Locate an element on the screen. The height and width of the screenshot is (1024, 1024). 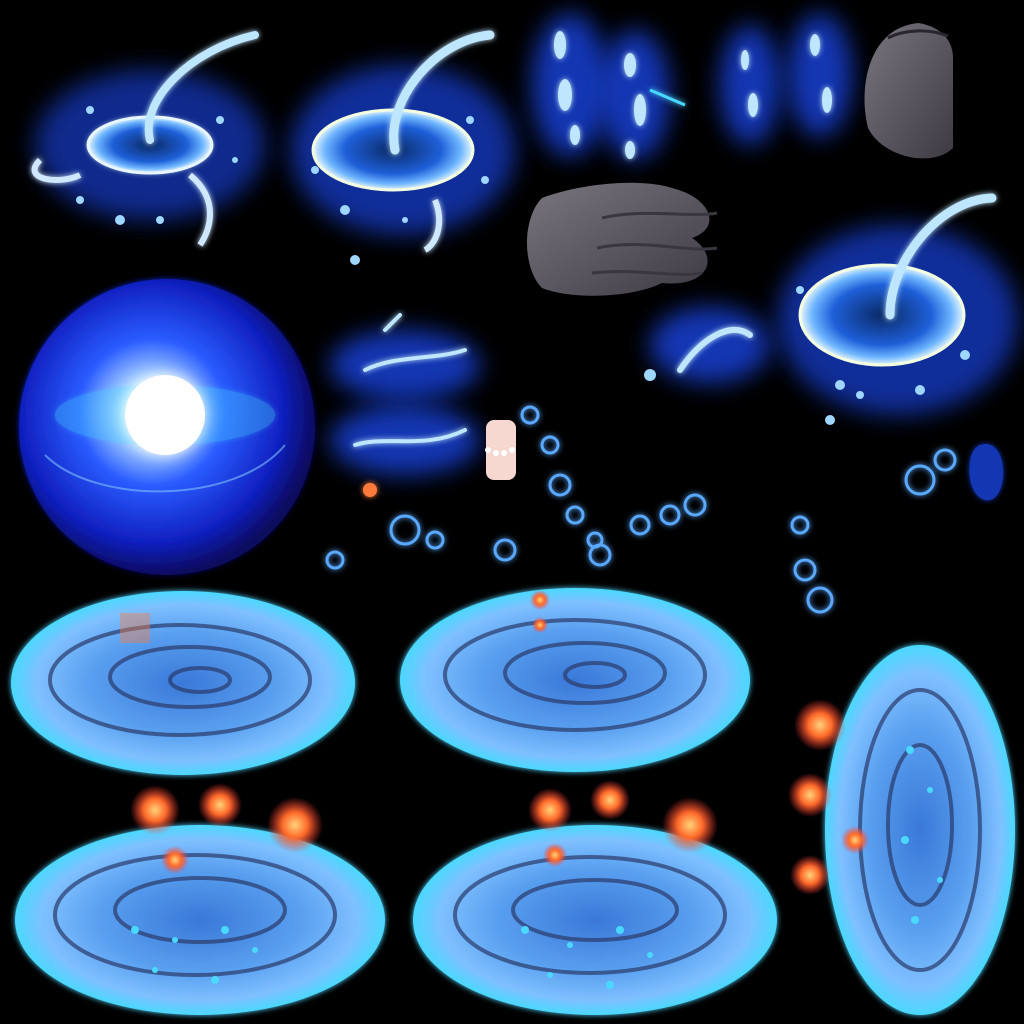
water-droplets-left is located at coordinates (609, 86).